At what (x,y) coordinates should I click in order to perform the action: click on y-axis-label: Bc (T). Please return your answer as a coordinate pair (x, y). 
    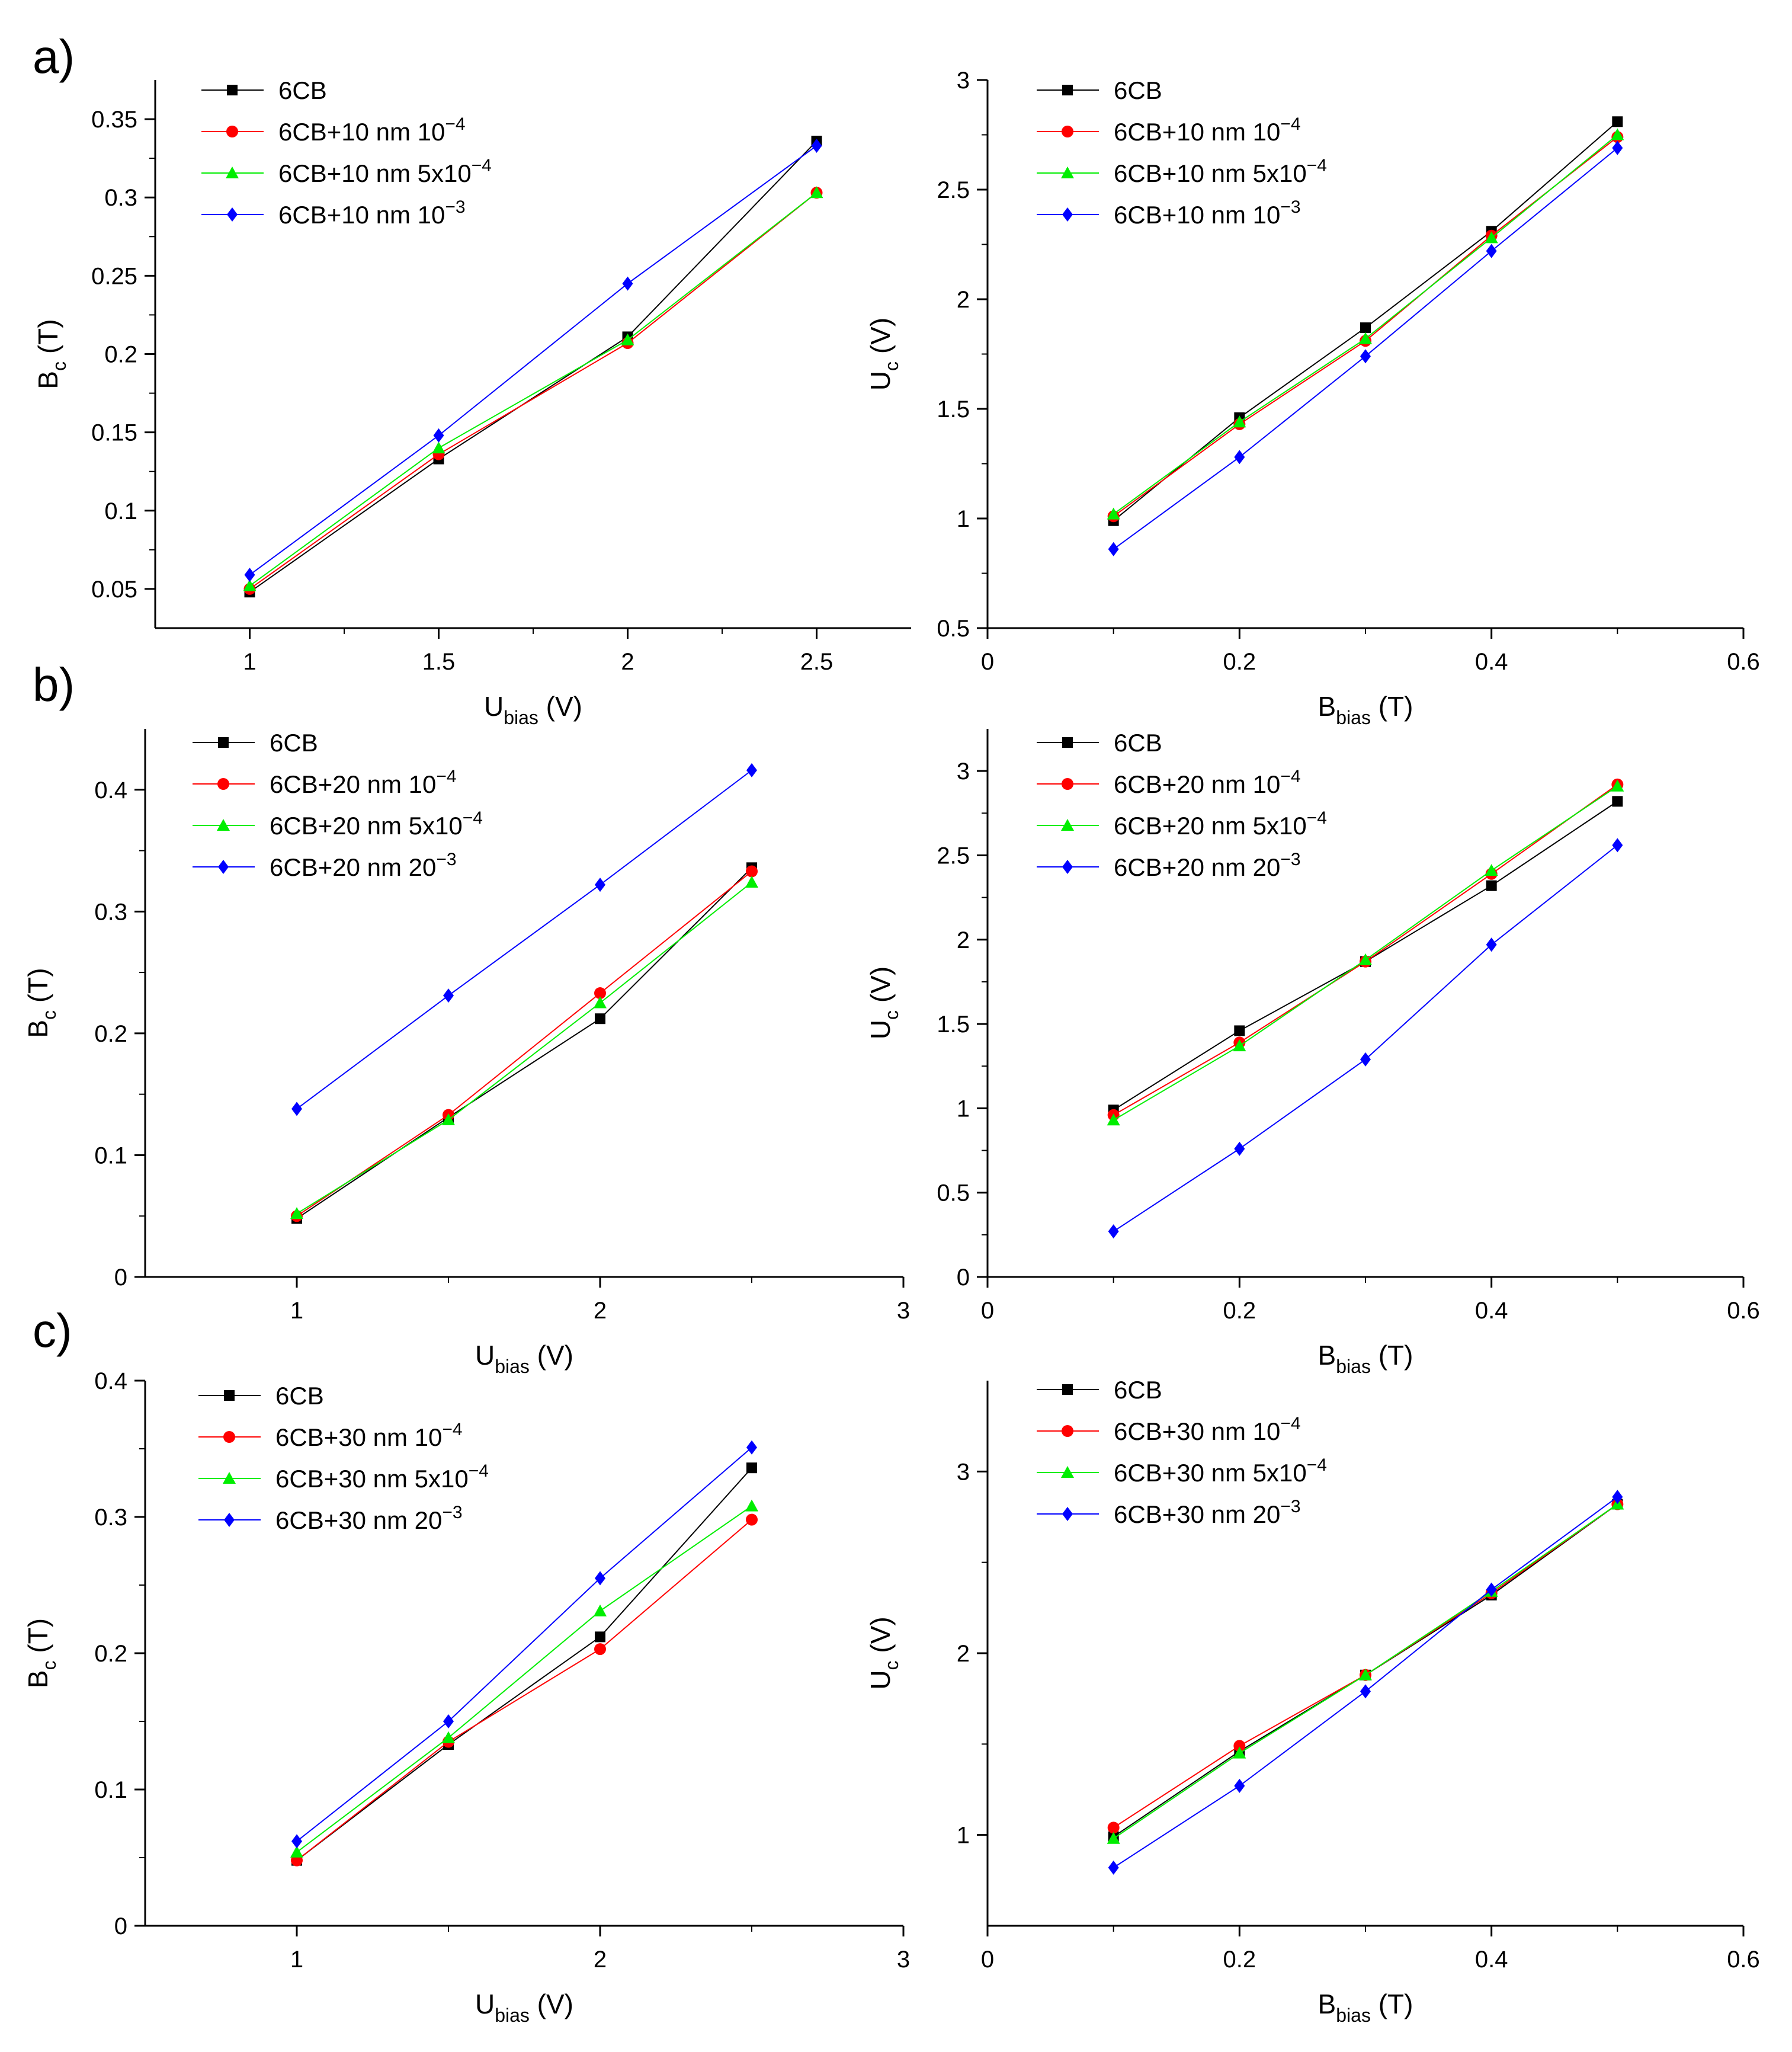
    Looking at the image, I should click on (42, 1653).